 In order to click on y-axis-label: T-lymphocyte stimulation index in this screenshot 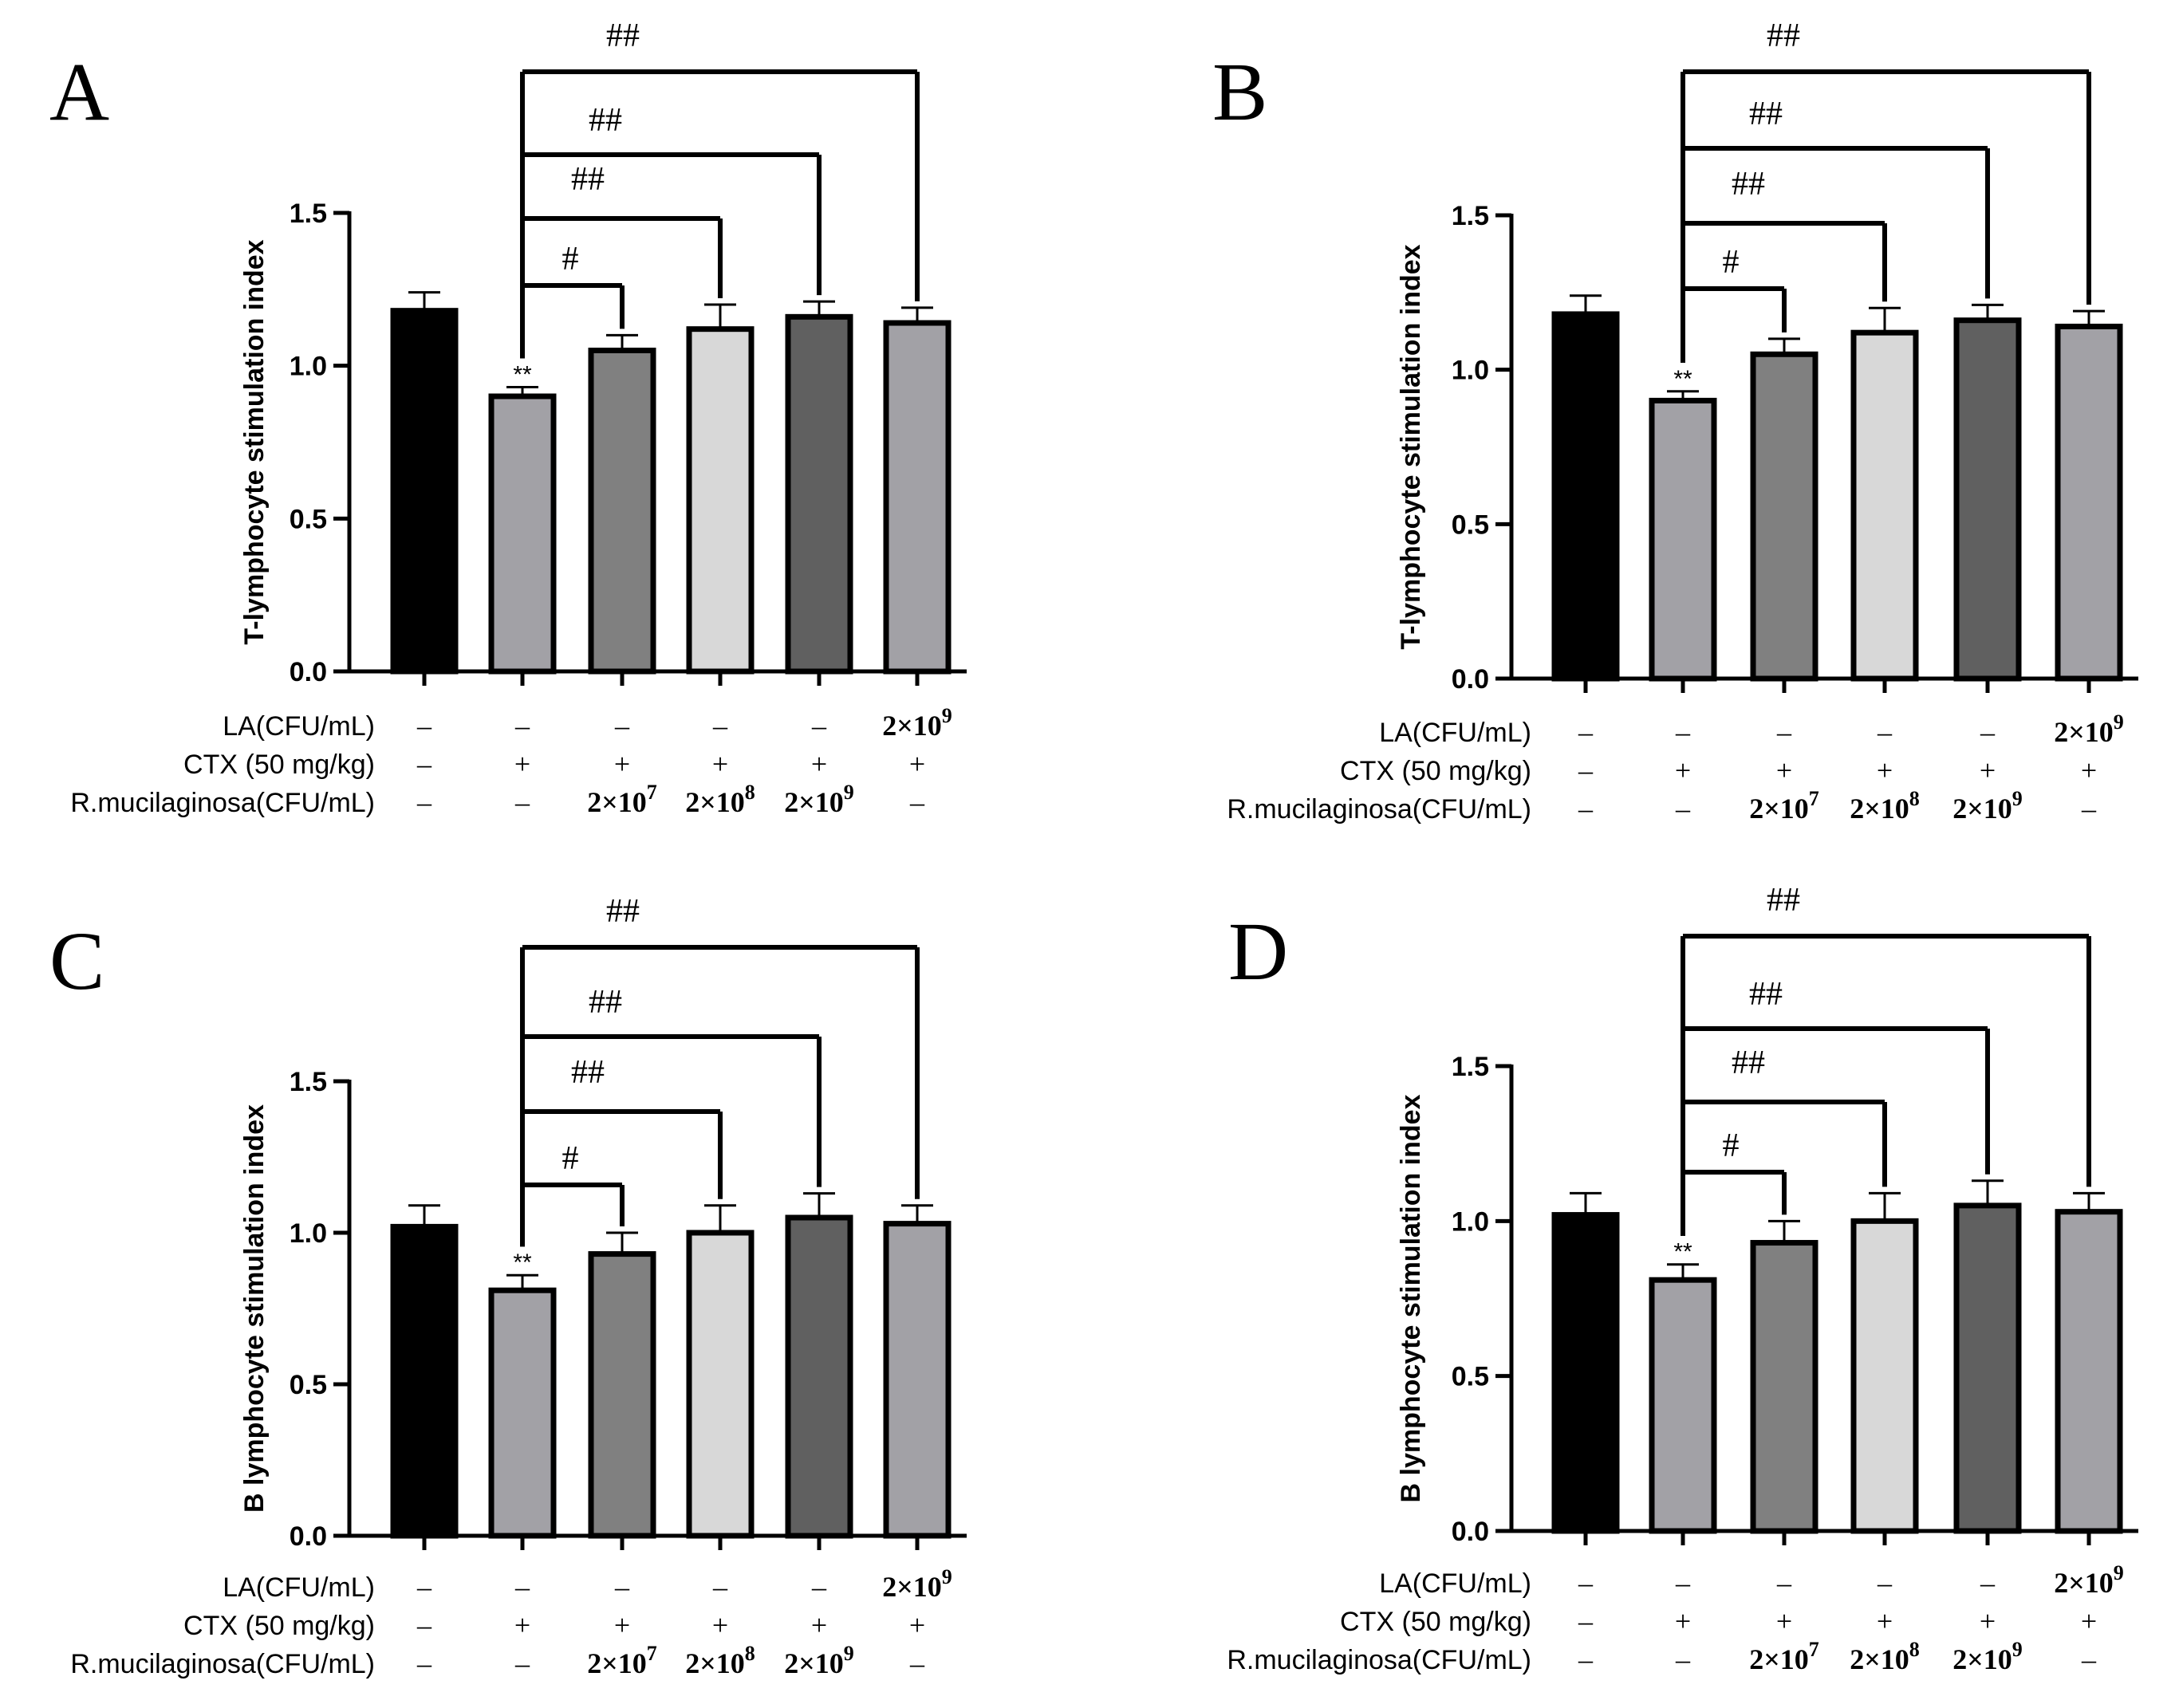, I will do `click(254, 441)`.